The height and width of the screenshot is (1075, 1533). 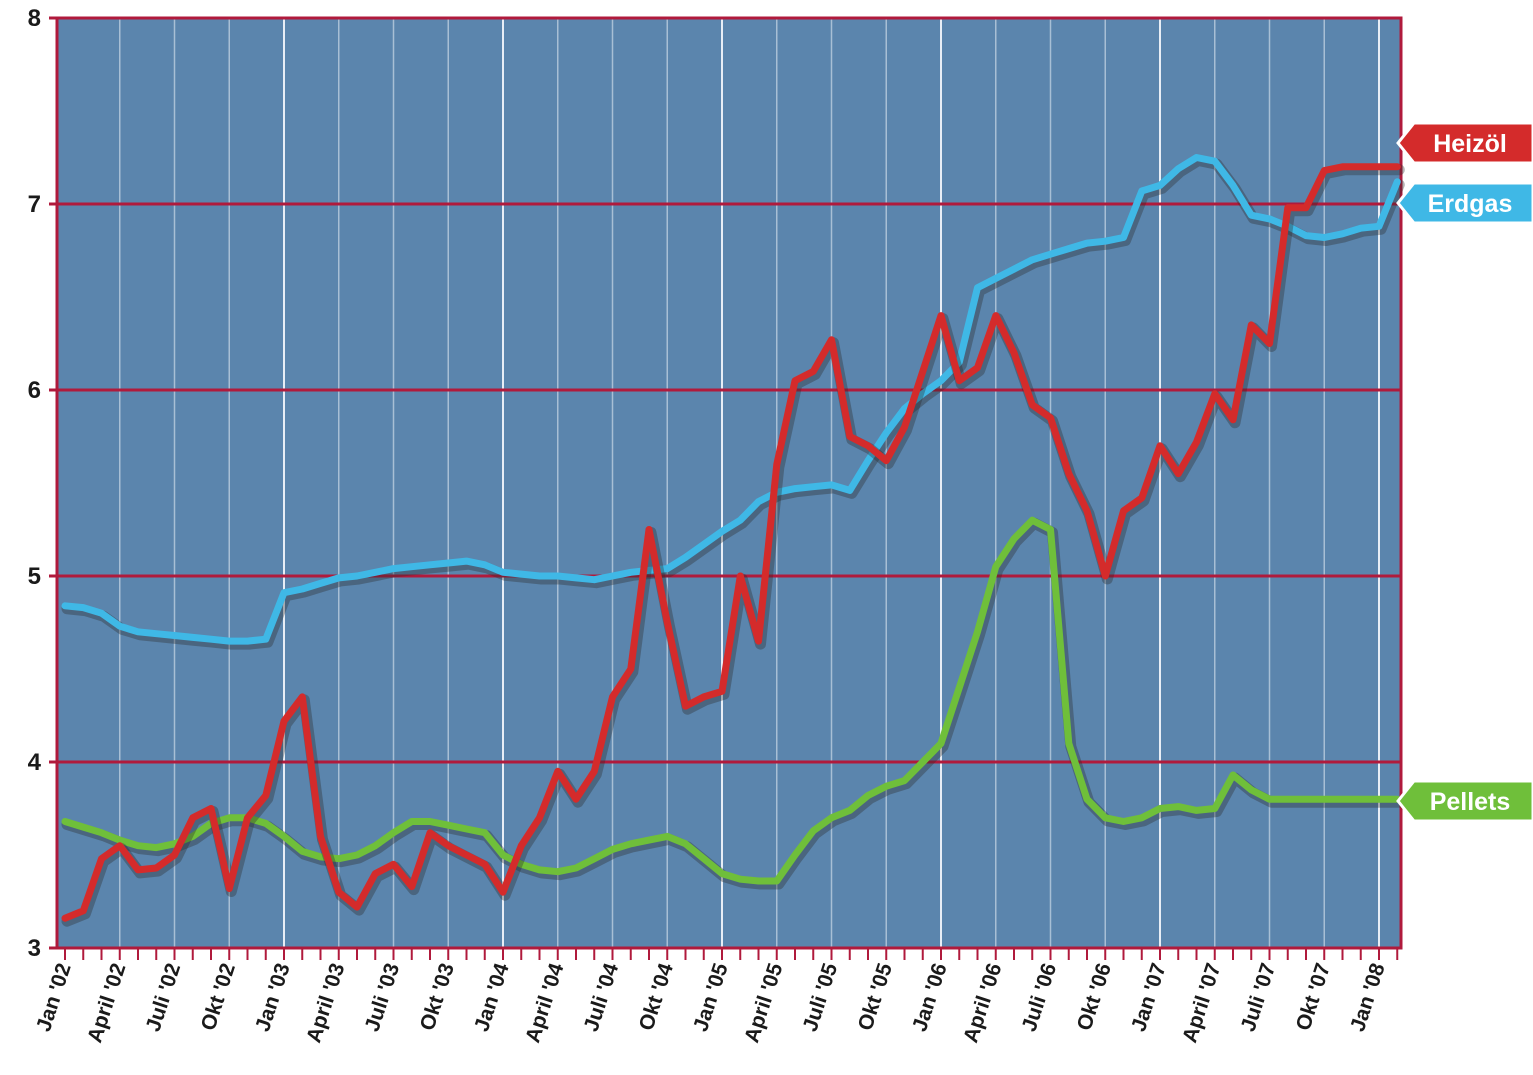 I want to click on legend-label-pellets: Pellets, so click(x=1470, y=802).